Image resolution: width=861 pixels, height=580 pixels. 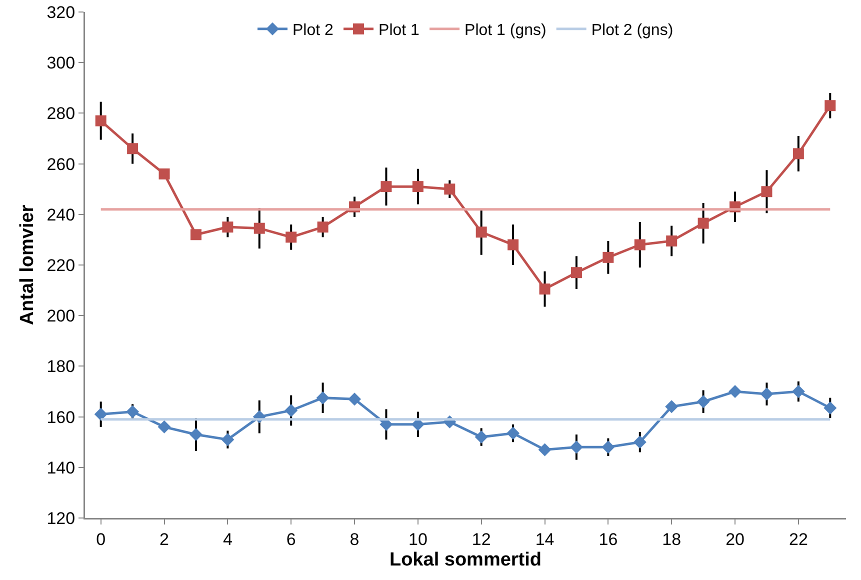 What do you see at coordinates (61, 316) in the screenshot?
I see `y-tick-label: 200` at bounding box center [61, 316].